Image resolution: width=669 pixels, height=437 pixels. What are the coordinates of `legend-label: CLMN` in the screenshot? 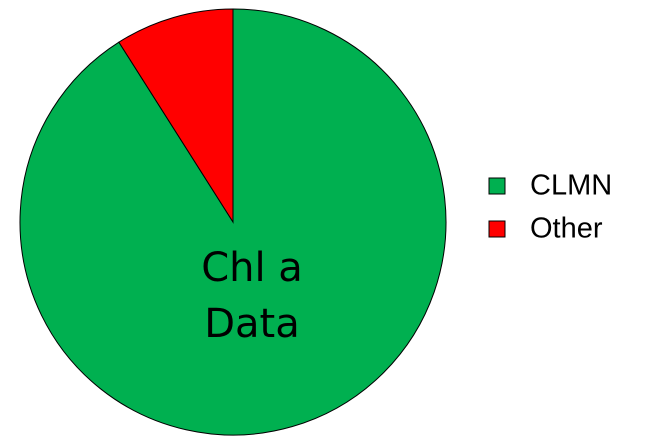 It's located at (571, 186).